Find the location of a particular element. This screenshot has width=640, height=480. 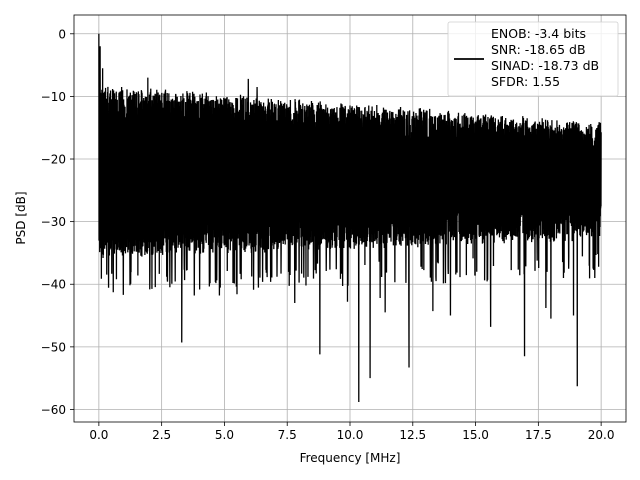

y-tick-label: −30 is located at coordinates (53, 222).